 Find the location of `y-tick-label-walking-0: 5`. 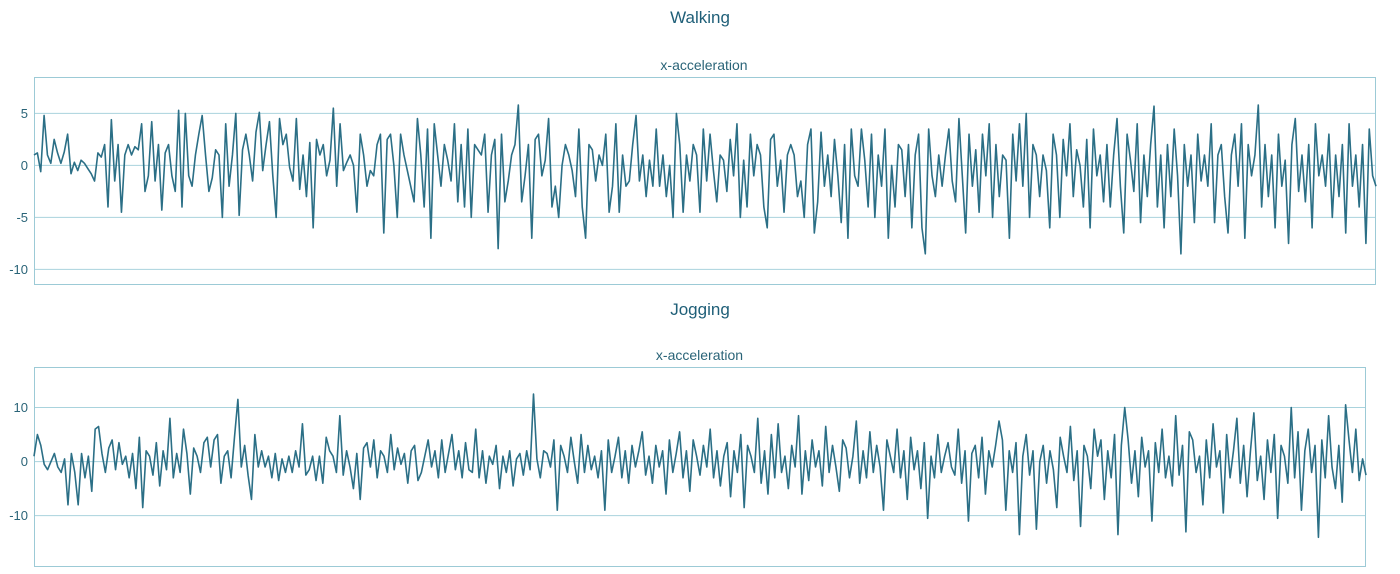

y-tick-label-walking-0: 5 is located at coordinates (24, 113).